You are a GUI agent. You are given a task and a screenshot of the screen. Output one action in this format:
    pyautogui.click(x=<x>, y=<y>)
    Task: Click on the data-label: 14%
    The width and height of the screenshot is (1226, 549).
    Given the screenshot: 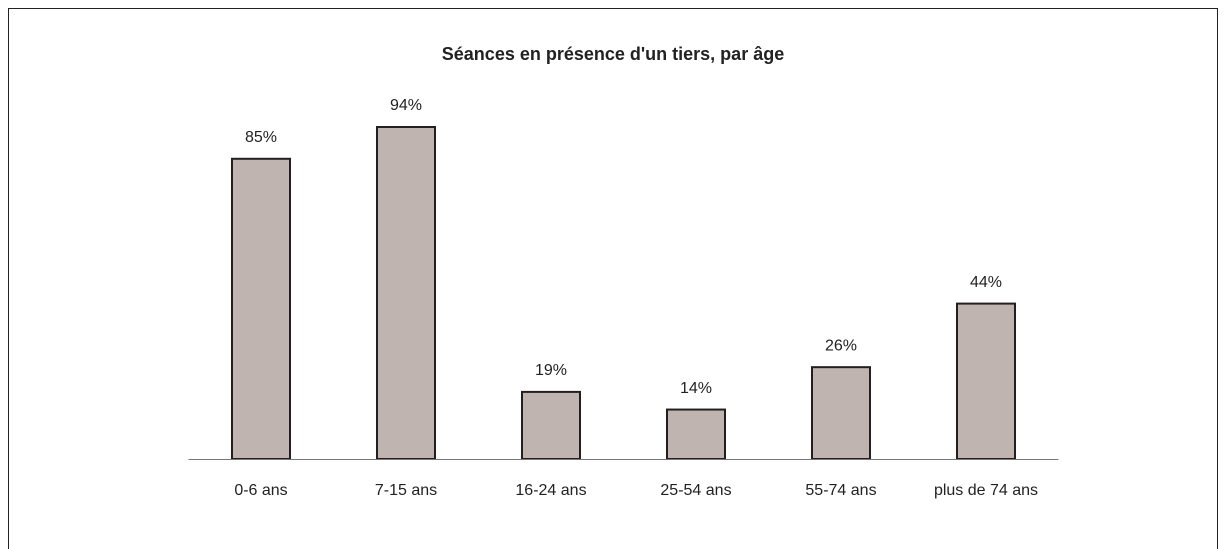 What is the action you would take?
    pyautogui.click(x=696, y=388)
    